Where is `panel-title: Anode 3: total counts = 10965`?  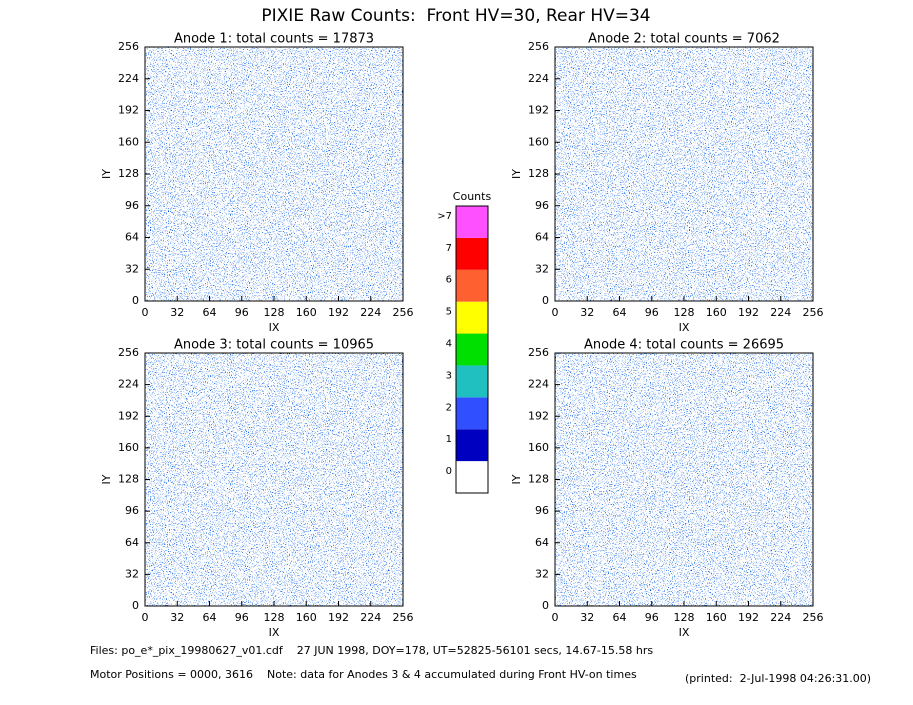
panel-title: Anode 3: total counts = 10965 is located at coordinates (274, 345).